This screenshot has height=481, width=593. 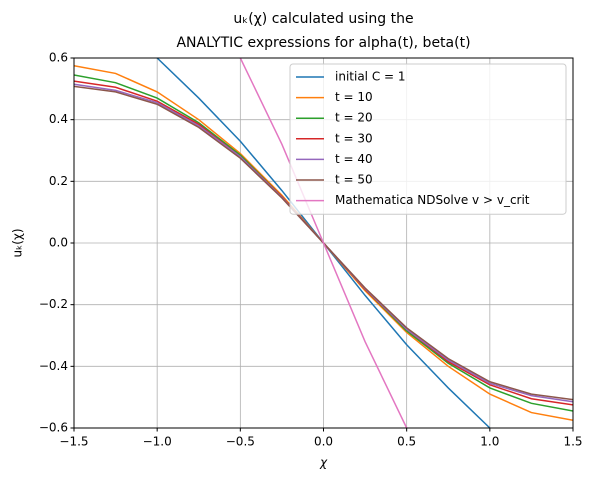 What do you see at coordinates (432, 200) in the screenshot?
I see `legend-label: Mathematica NDSolve v > v_crit` at bounding box center [432, 200].